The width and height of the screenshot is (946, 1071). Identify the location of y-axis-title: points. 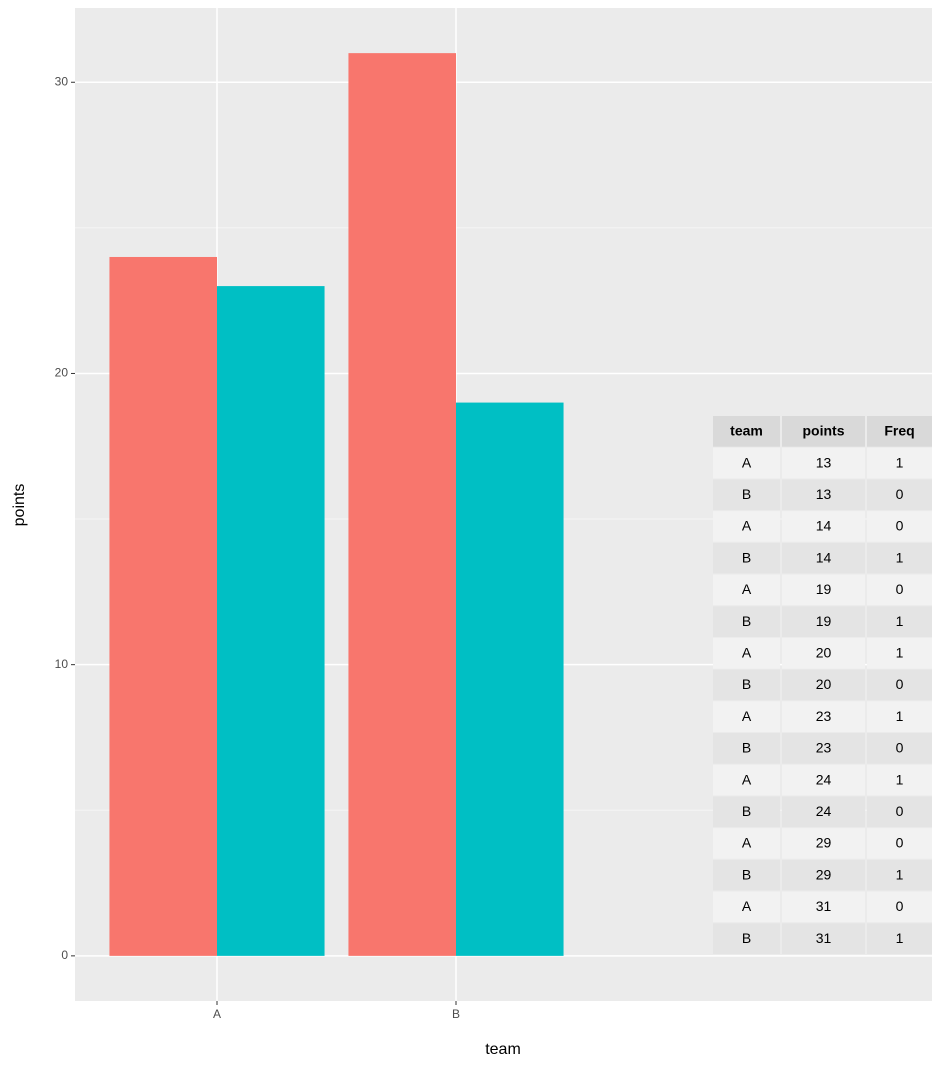
(19, 505).